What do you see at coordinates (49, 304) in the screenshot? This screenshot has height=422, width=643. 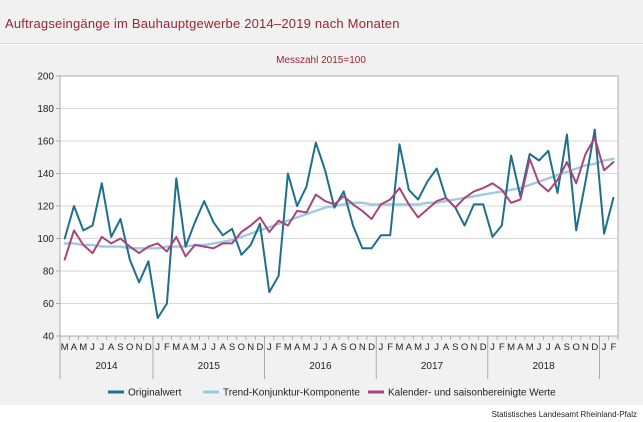 I see `y-tick-label: 60` at bounding box center [49, 304].